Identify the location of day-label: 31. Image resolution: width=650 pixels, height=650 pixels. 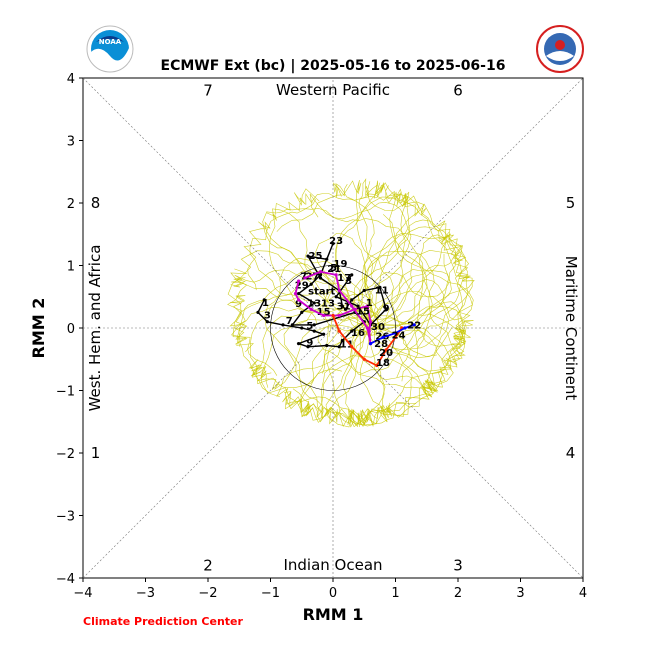
(344, 307).